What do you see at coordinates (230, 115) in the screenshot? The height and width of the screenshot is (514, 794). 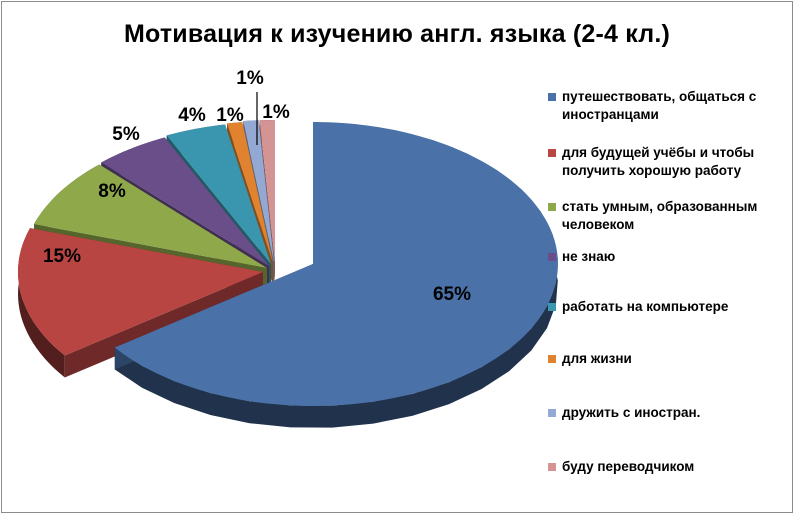 I see `data-label-6: 1%` at bounding box center [230, 115].